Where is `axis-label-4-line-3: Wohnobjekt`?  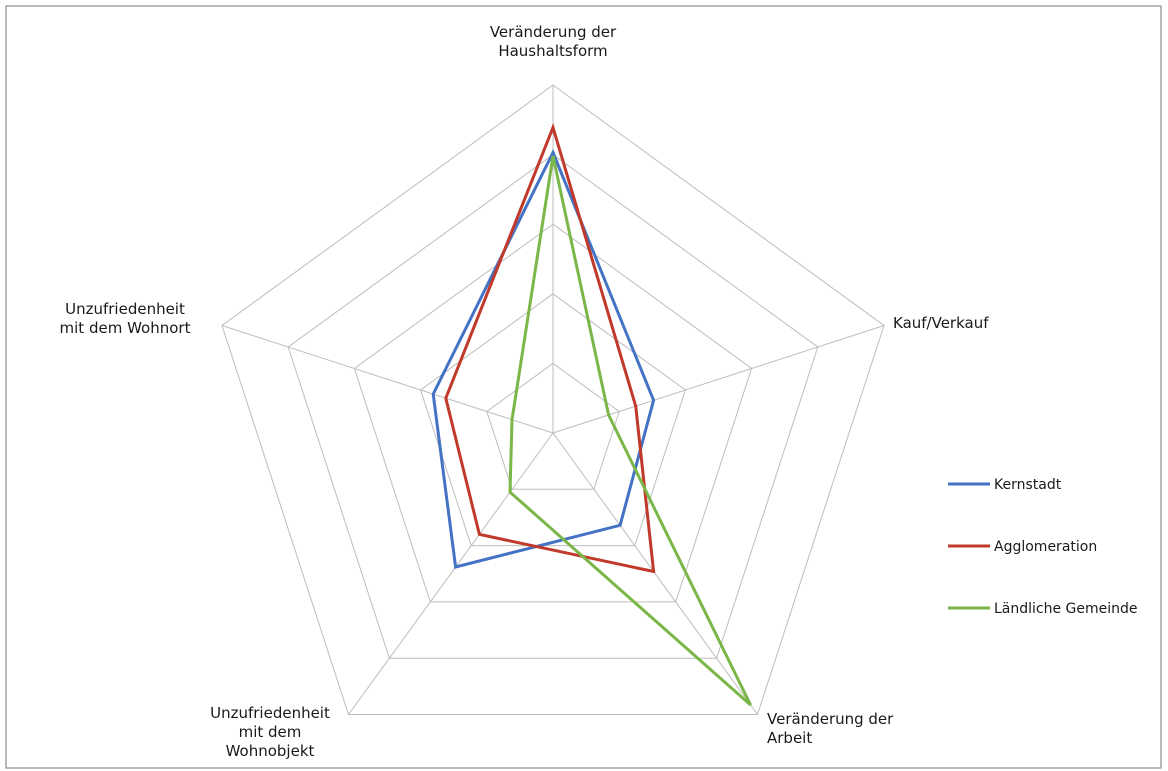 axis-label-4-line-3: Wohnobjekt is located at coordinates (270, 751).